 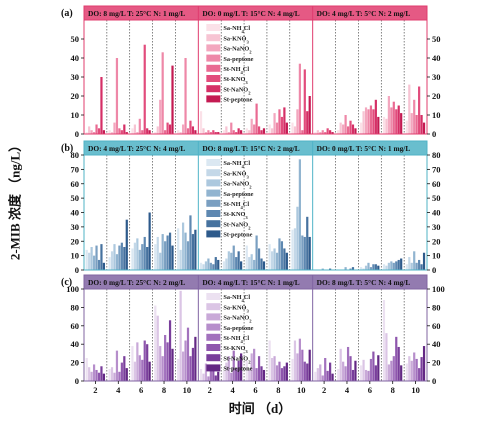 What do you see at coordinates (364, 282) in the screenshot?
I see `panel-header: DO: 8 mg/L T: 5°C N: 4 mg/L` at bounding box center [364, 282].